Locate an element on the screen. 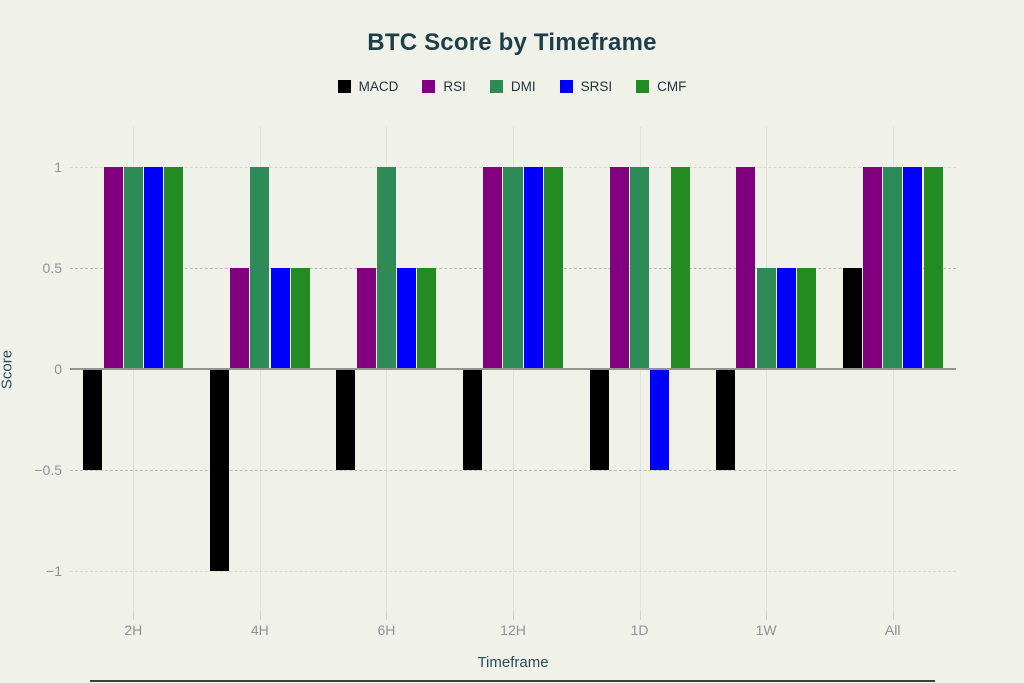 Image resolution: width=1024 pixels, height=683 pixels. bar-cmf-4h is located at coordinates (300, 318).